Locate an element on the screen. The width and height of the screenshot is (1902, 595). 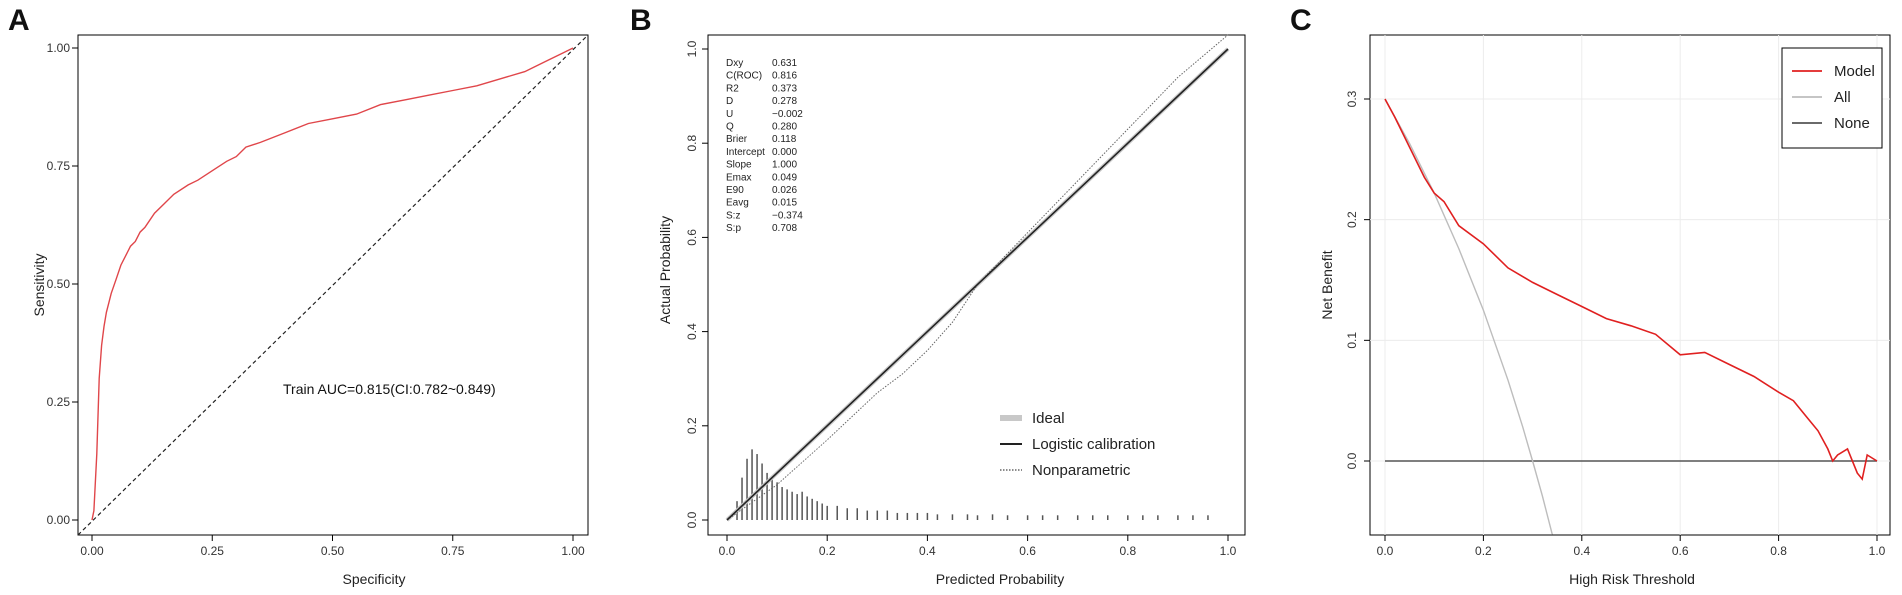
roc-y-tick-label: 0.25 is located at coordinates (59, 402).